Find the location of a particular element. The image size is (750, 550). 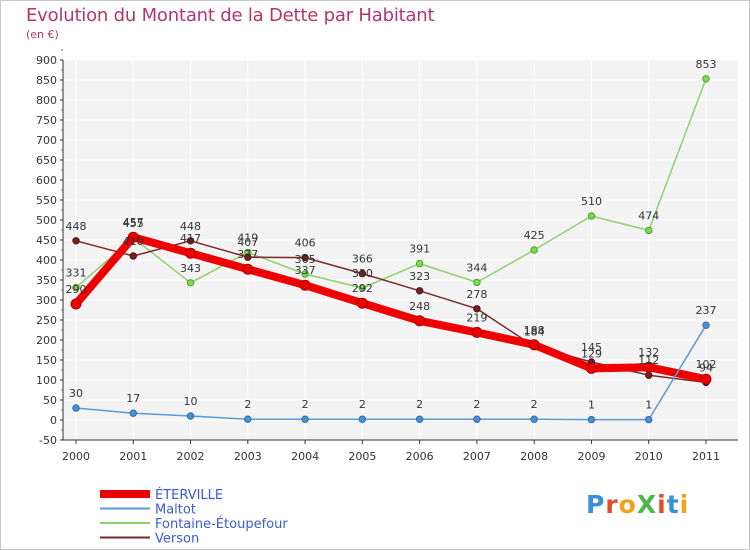

data-label: 407 is located at coordinates (247, 242).